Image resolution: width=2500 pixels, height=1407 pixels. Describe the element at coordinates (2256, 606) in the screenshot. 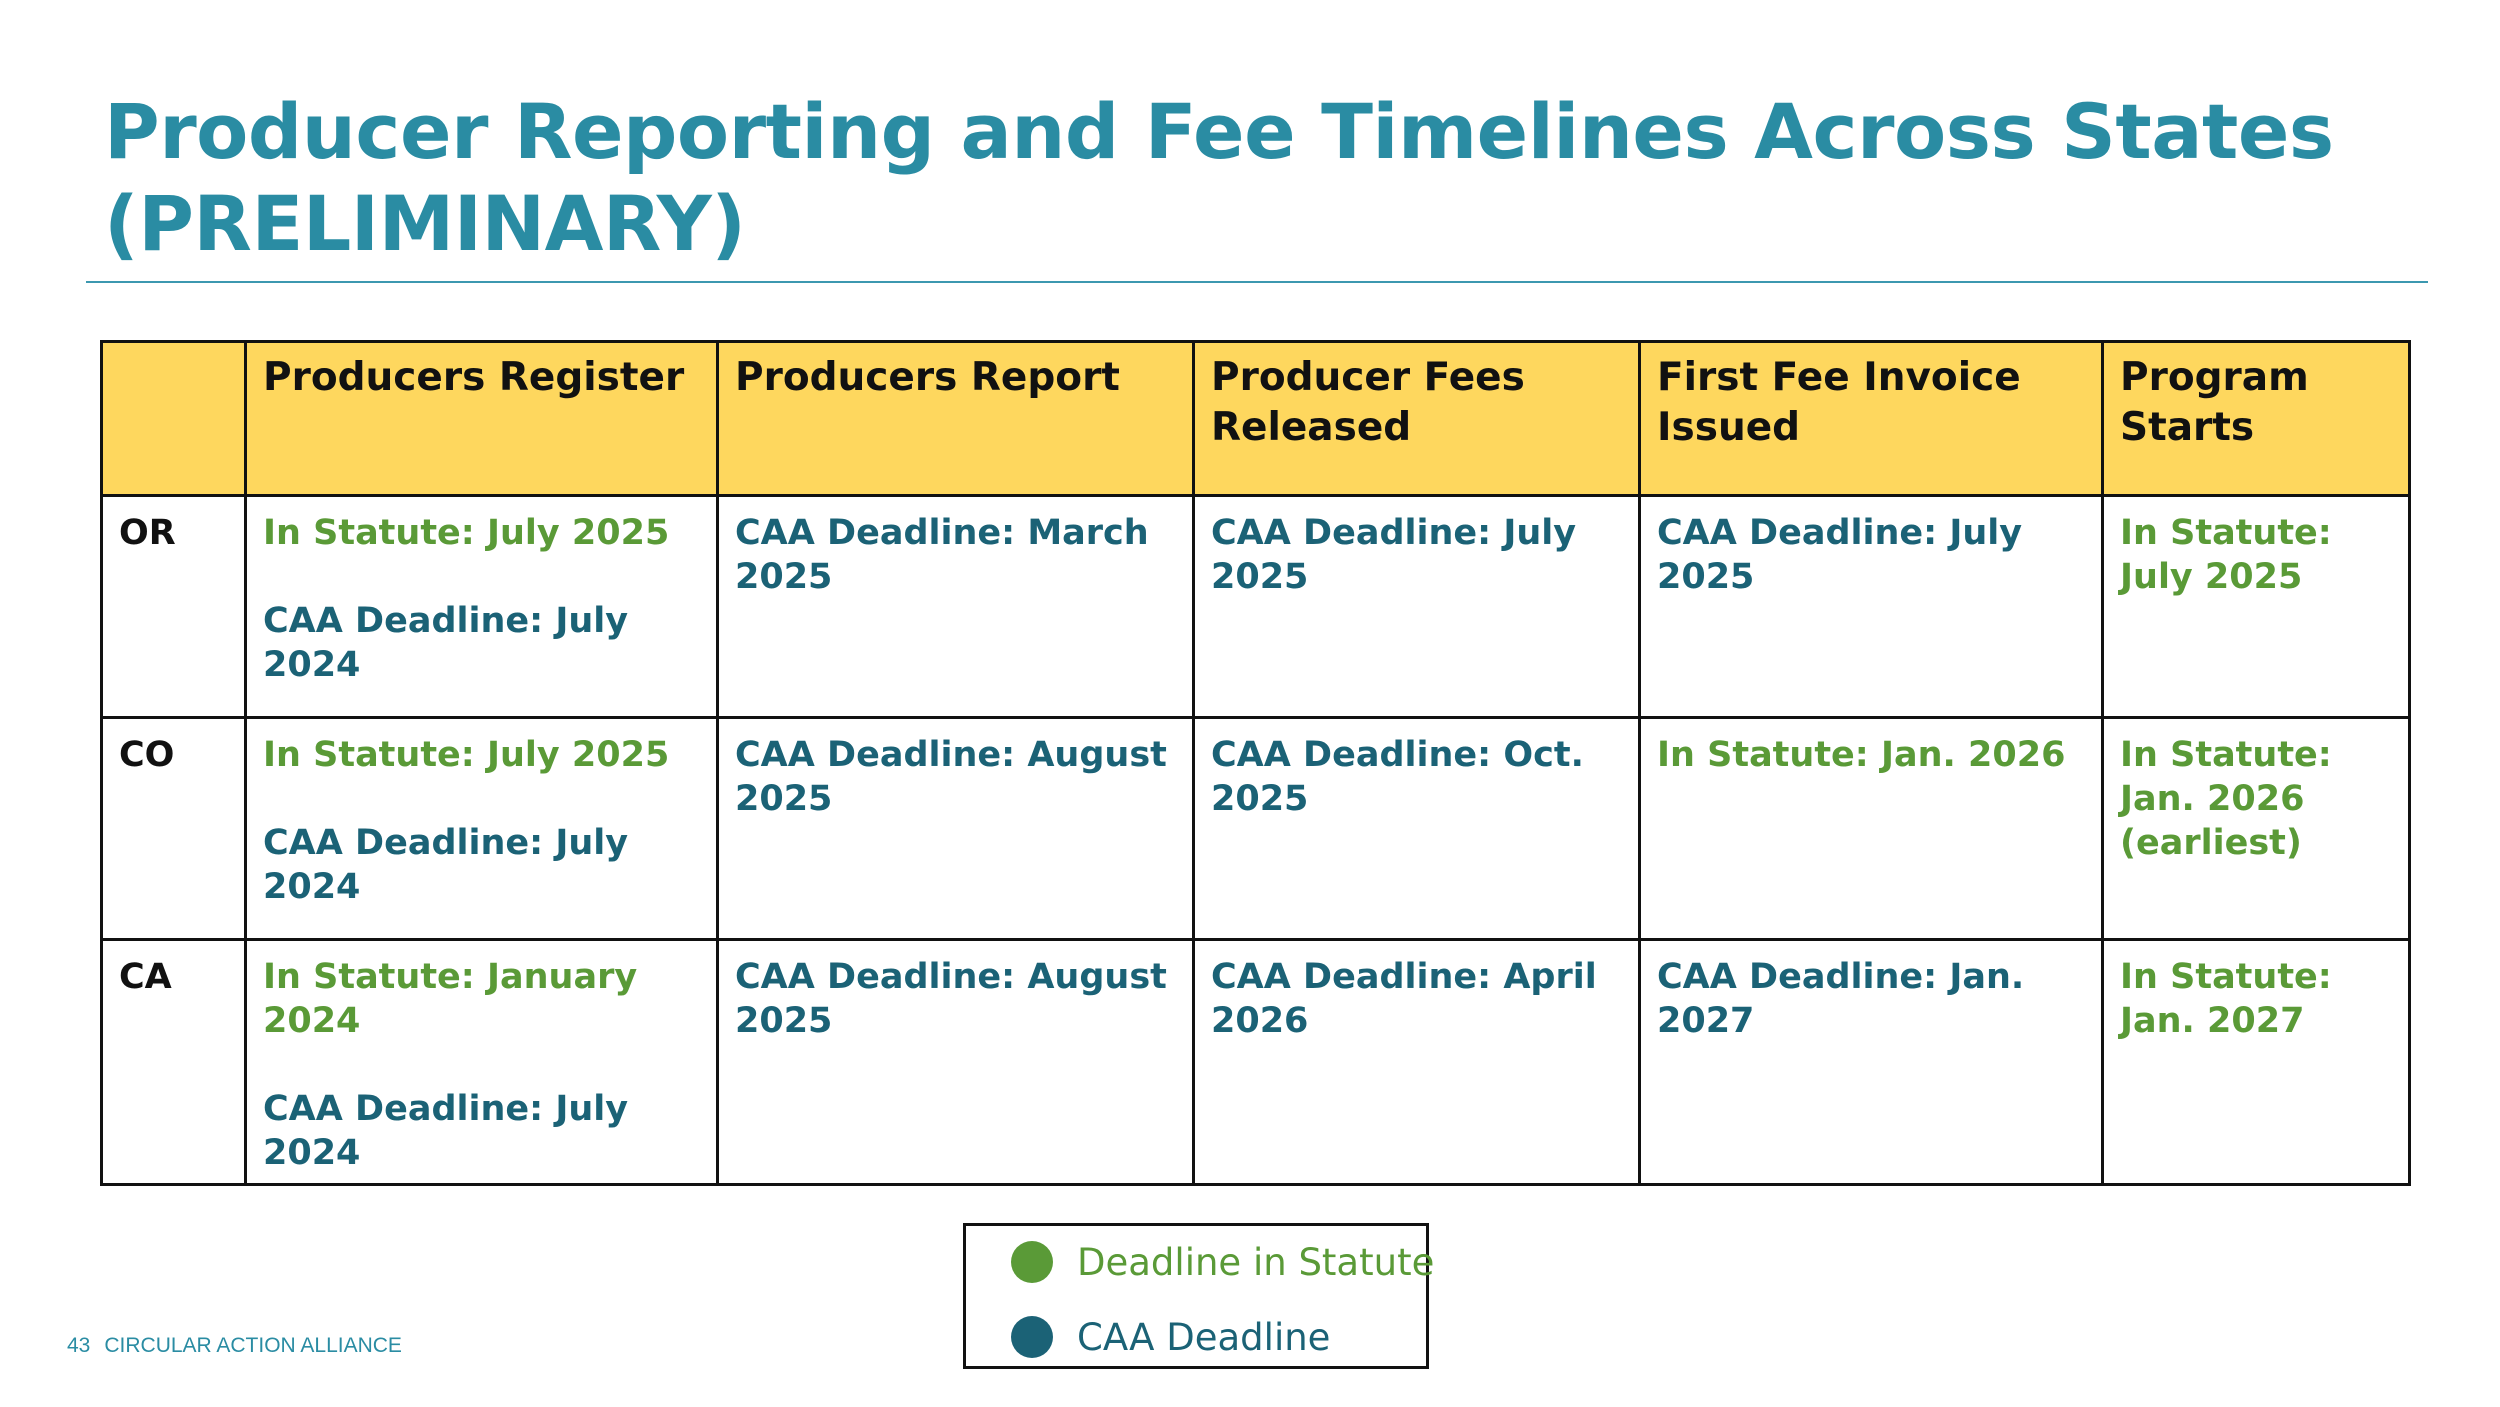

I see `cell-program-starts: In Statute: July 2025` at that location.